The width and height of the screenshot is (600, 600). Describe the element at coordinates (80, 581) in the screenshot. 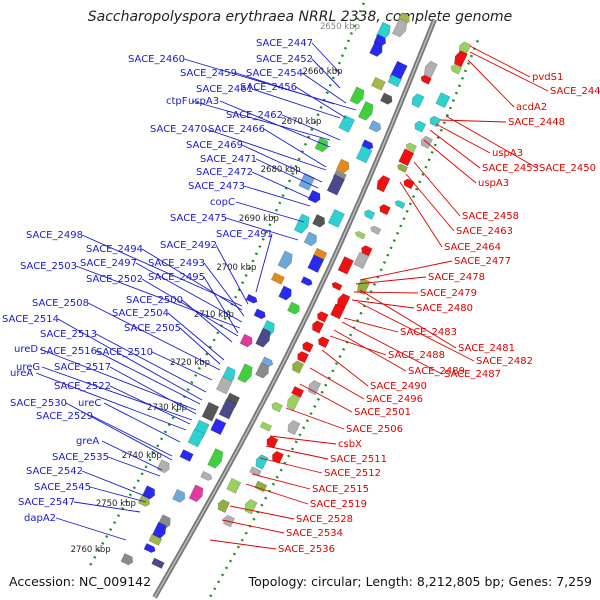

I see `accession-label: Accession: NC_009142` at that location.